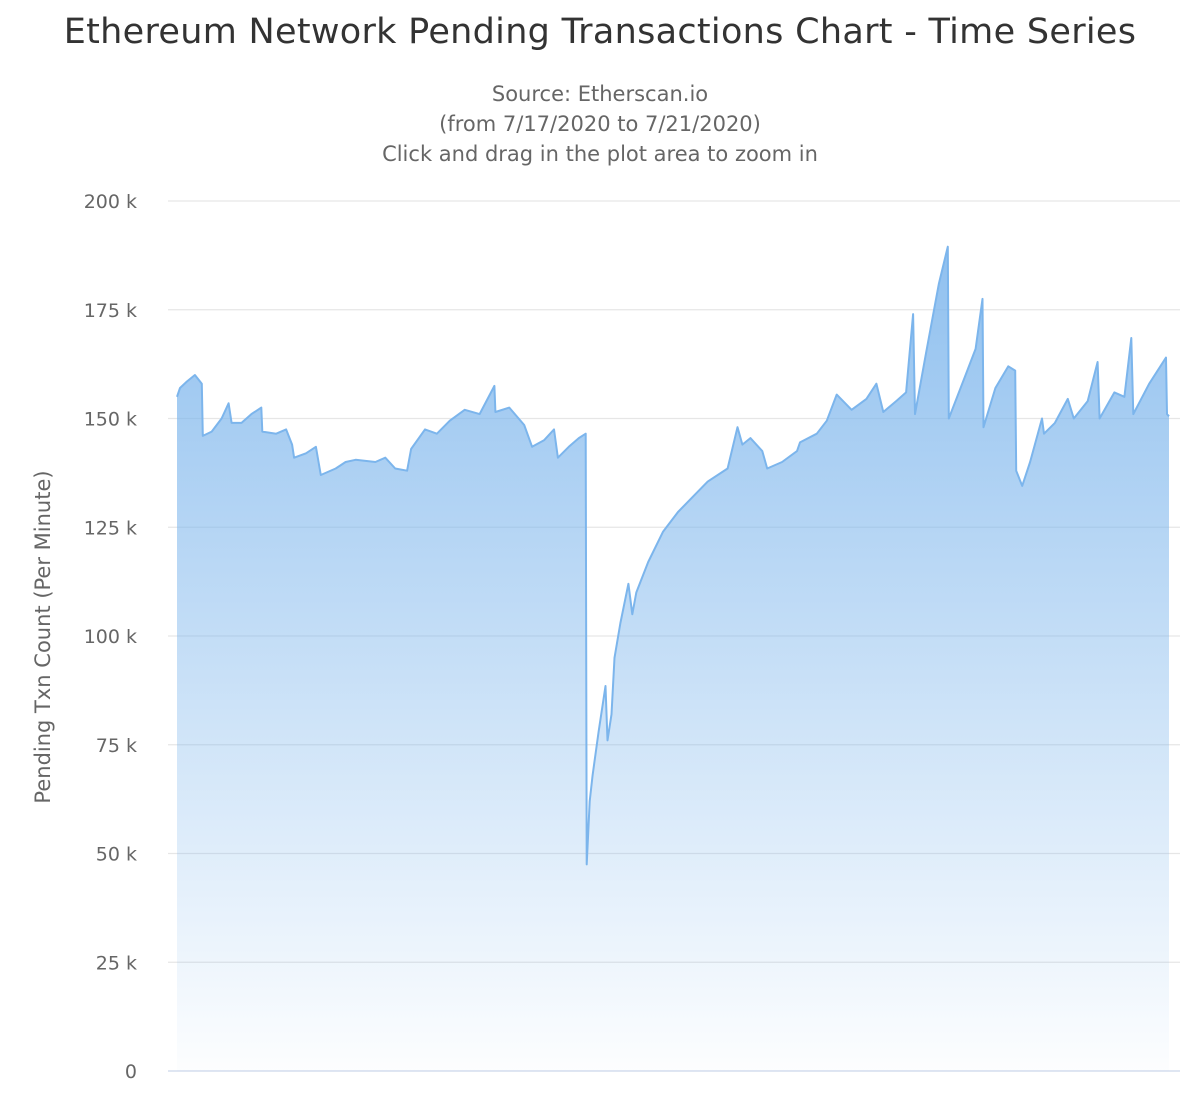  I want to click on y-tick-label: 125 k, so click(110, 528).